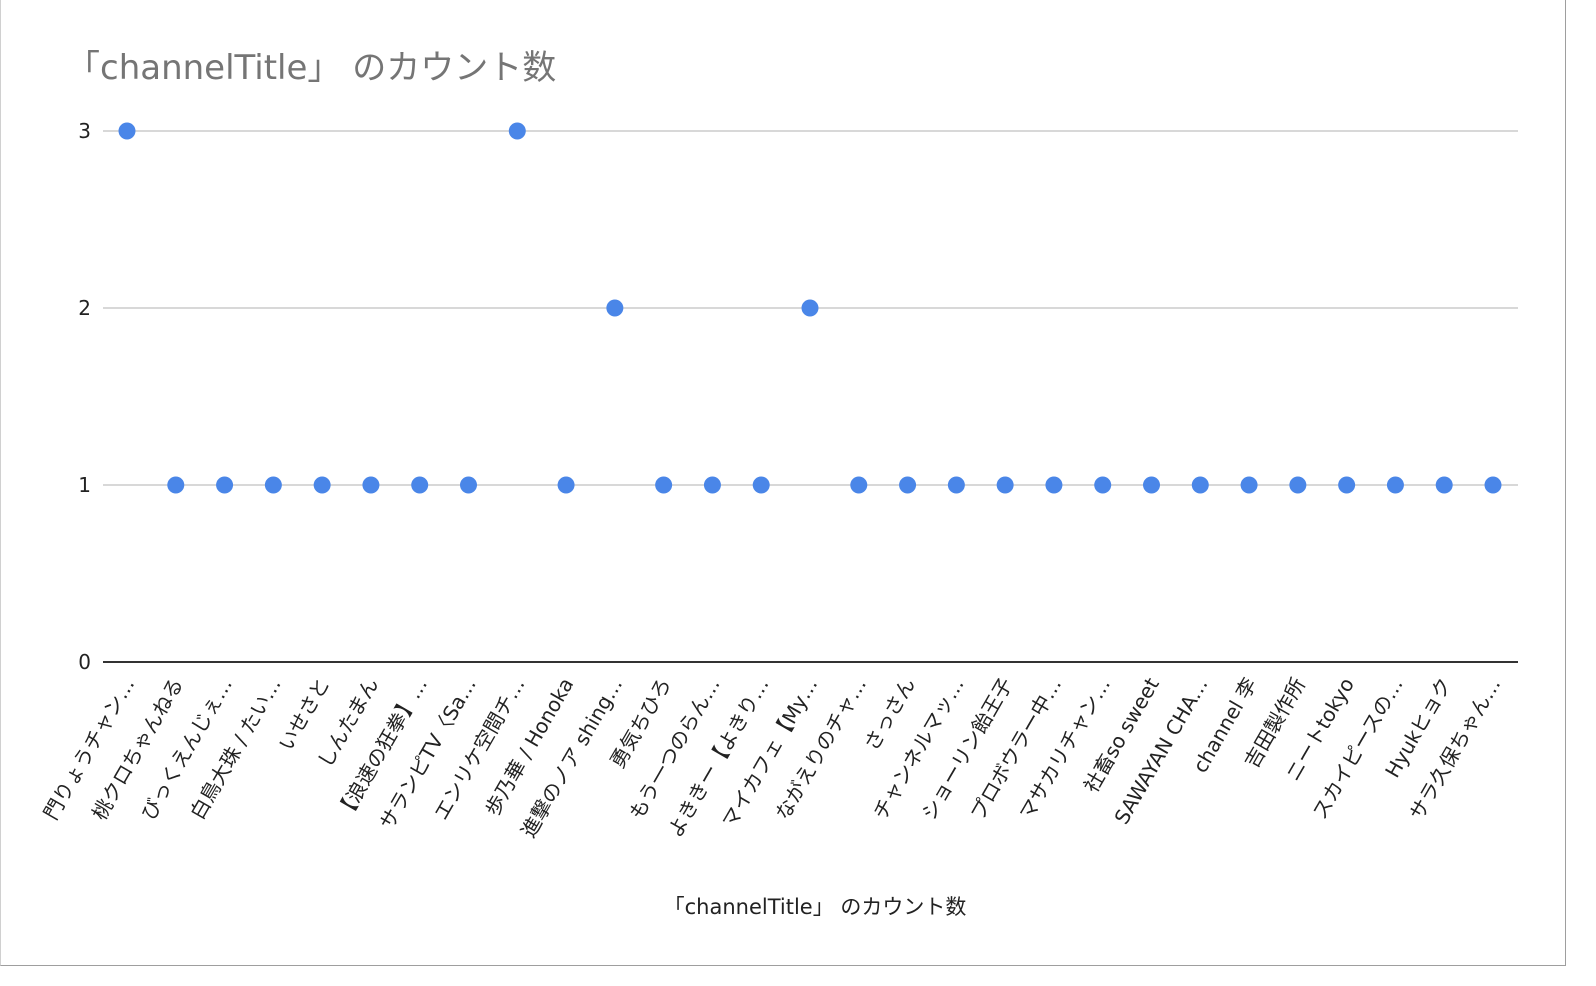 The height and width of the screenshot is (986, 1596). What do you see at coordinates (84, 485) in the screenshot?
I see `y-tick-label: 1` at bounding box center [84, 485].